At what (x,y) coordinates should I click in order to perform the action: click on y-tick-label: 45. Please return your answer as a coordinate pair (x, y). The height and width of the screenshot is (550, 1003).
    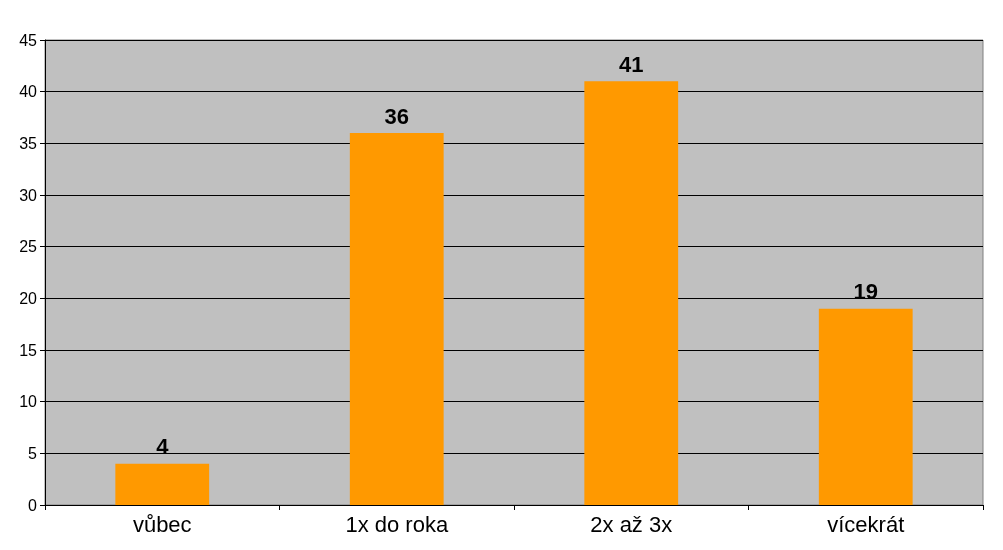
    Looking at the image, I should click on (28, 40).